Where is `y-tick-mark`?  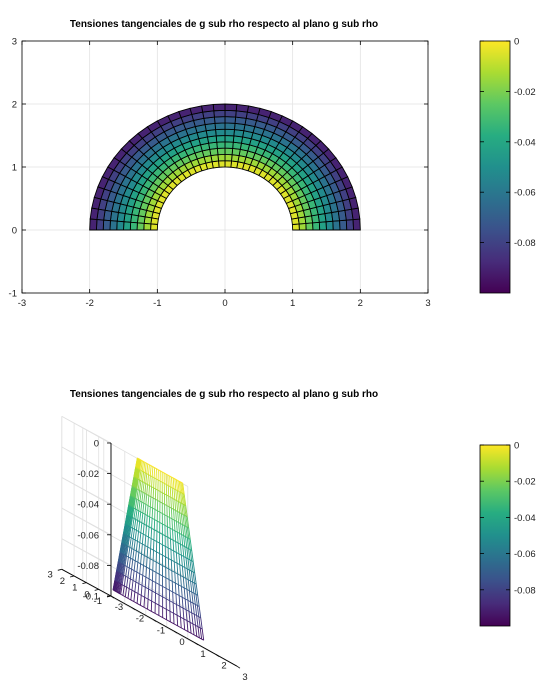
y-tick-mark is located at coordinates (84, 583).